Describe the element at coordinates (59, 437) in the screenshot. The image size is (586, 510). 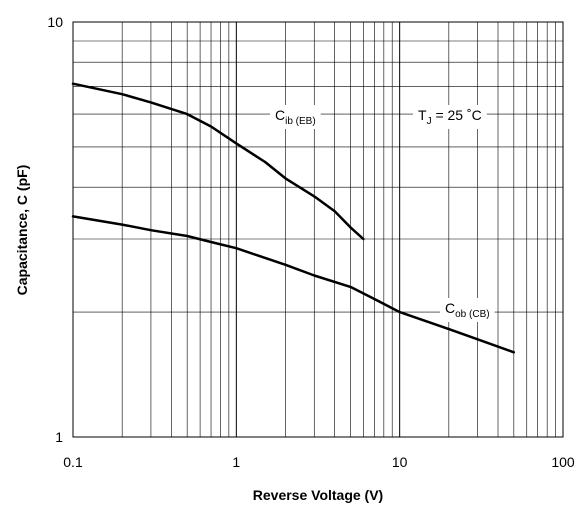
I see `y-tick-label: 1` at that location.